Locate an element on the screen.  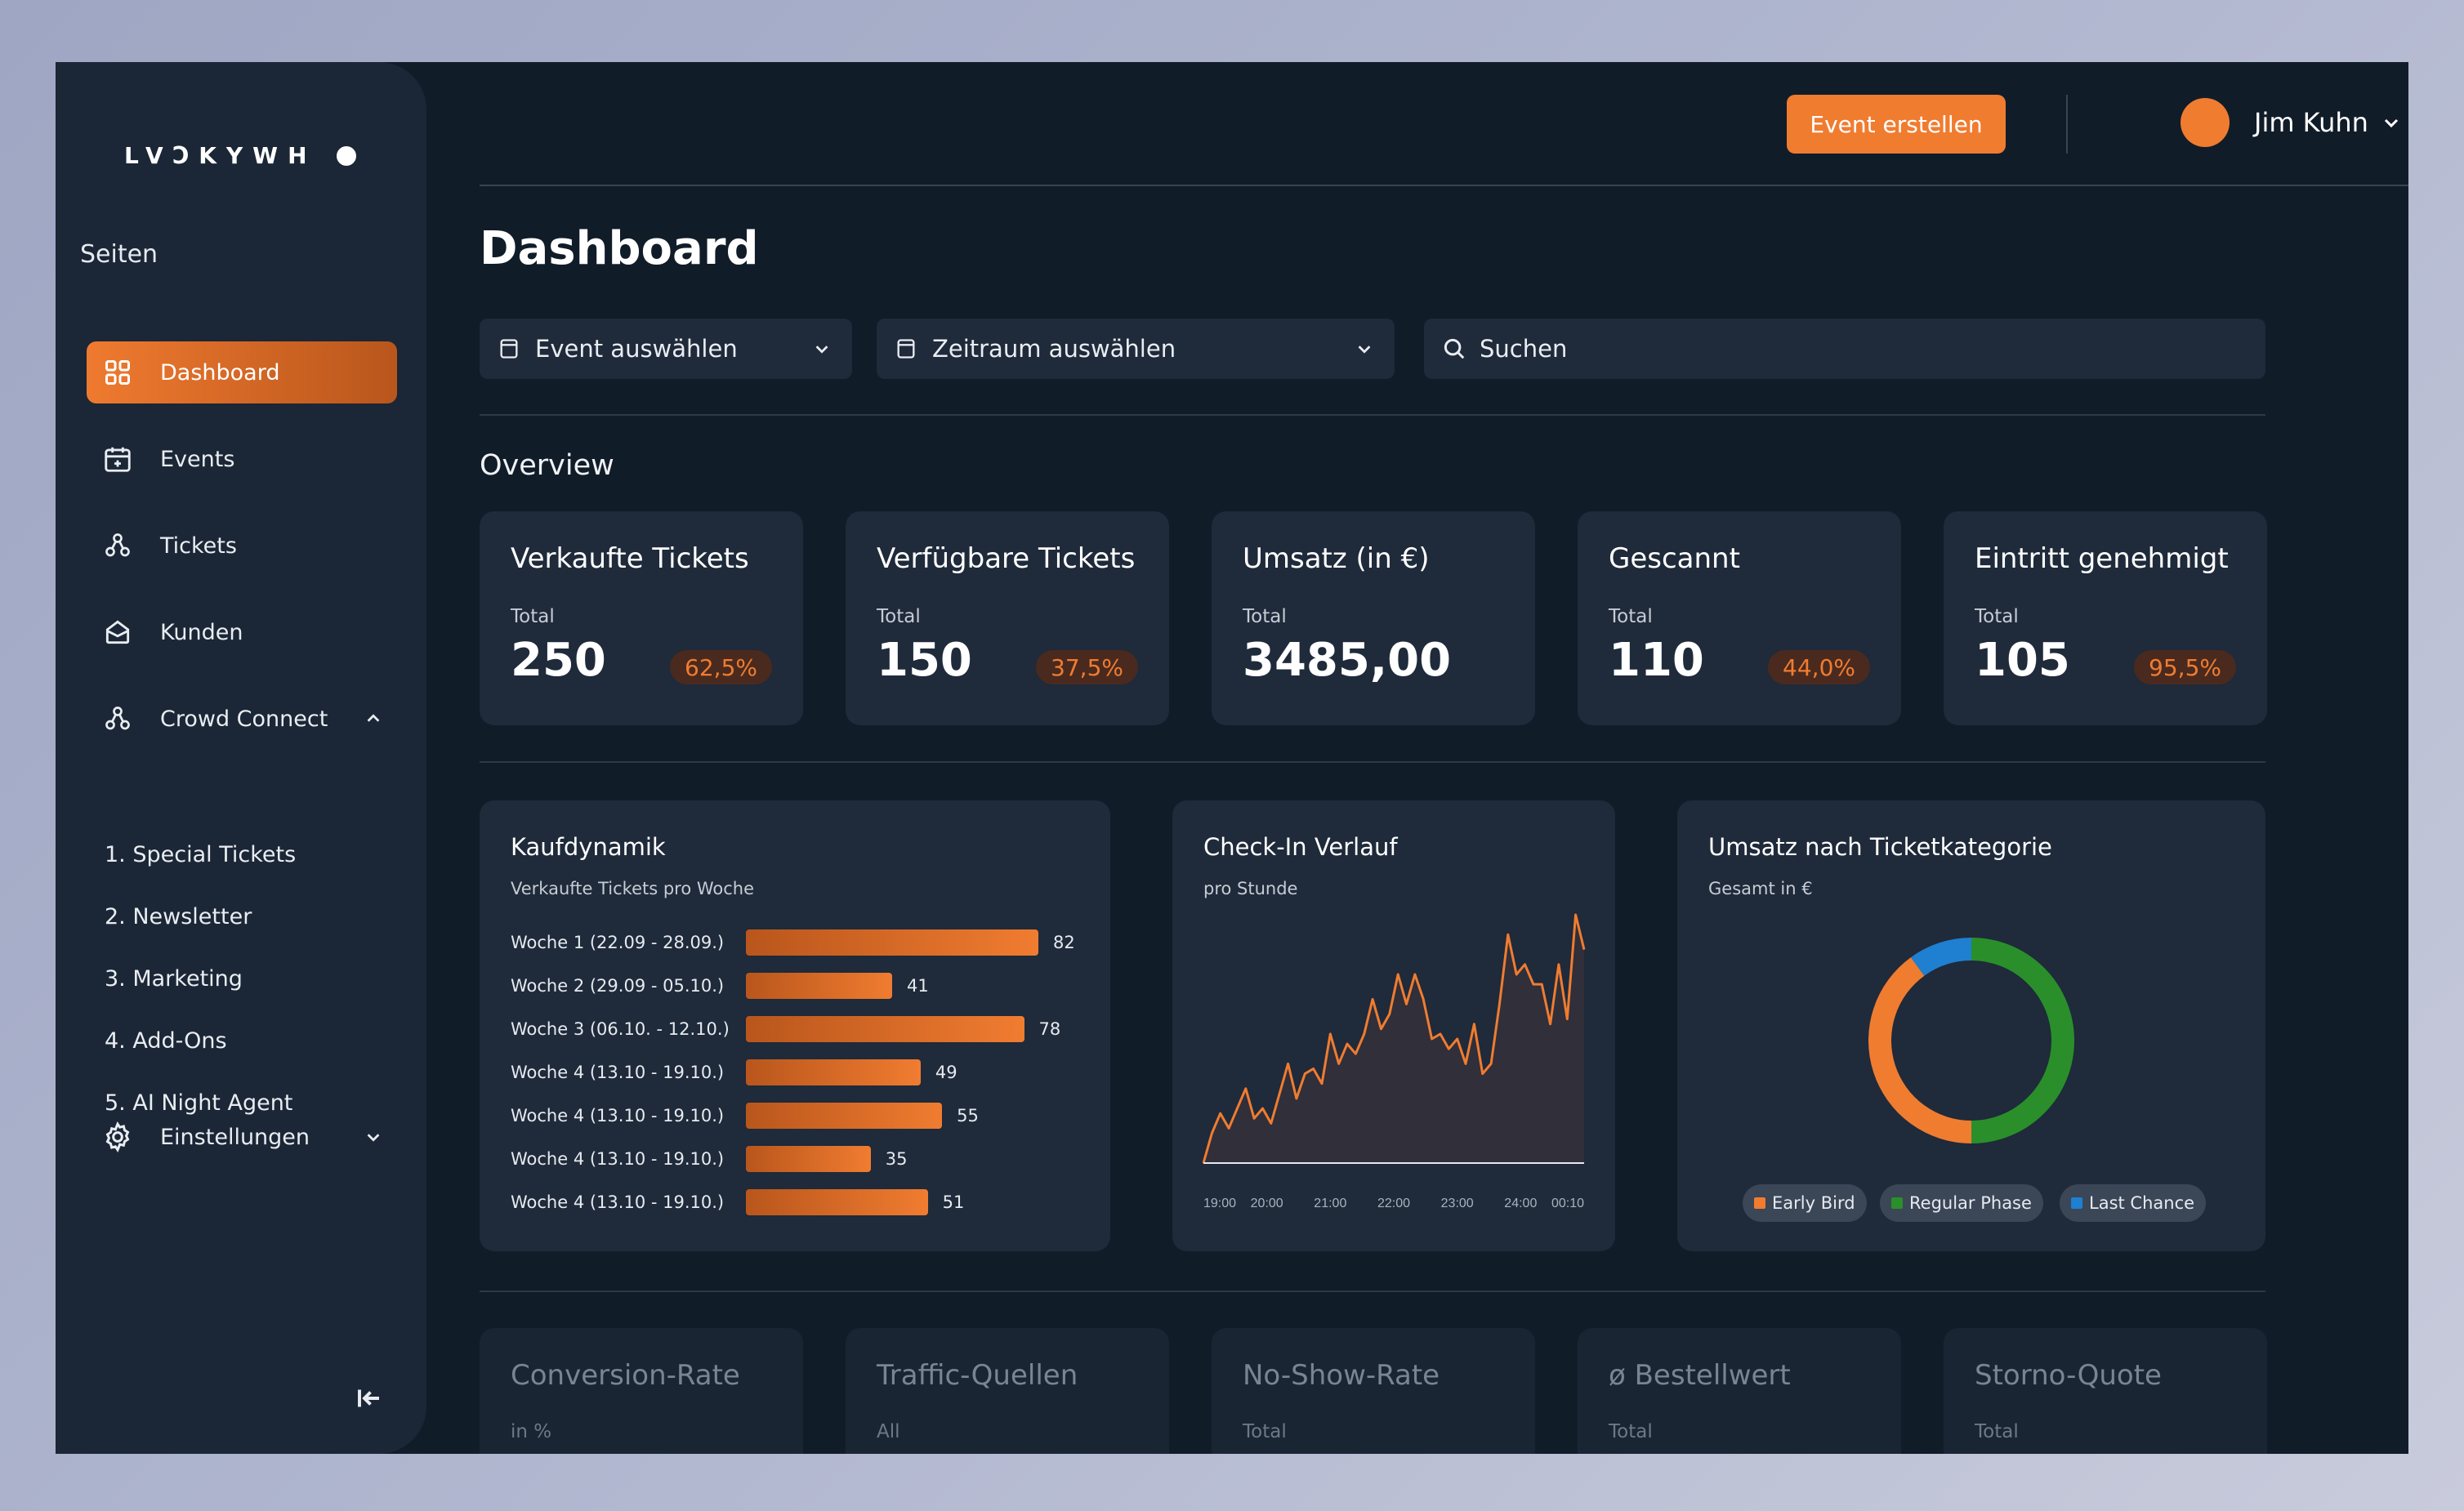
chart-subtitle: Verkaufte Tickets pro Woche is located at coordinates (633, 888).